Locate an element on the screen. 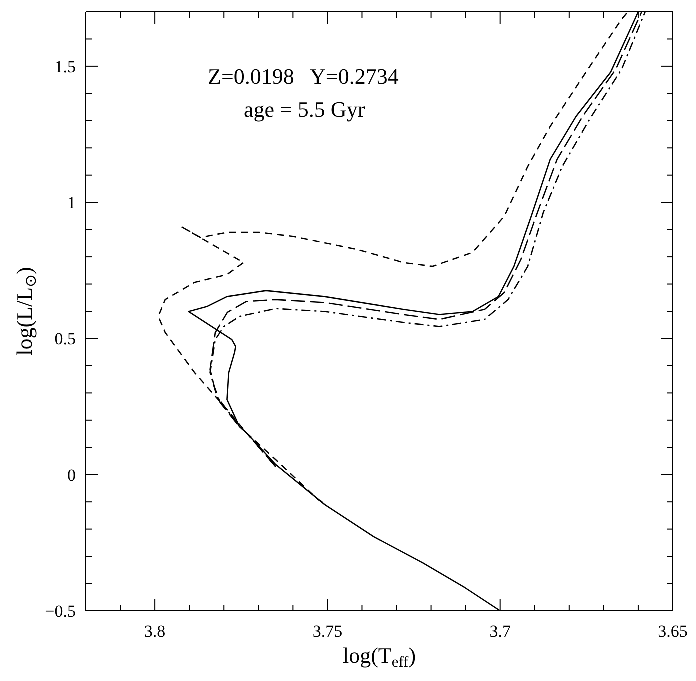  x-axis-title: log(T$_{eff}$) is located at coordinates (379, 657).